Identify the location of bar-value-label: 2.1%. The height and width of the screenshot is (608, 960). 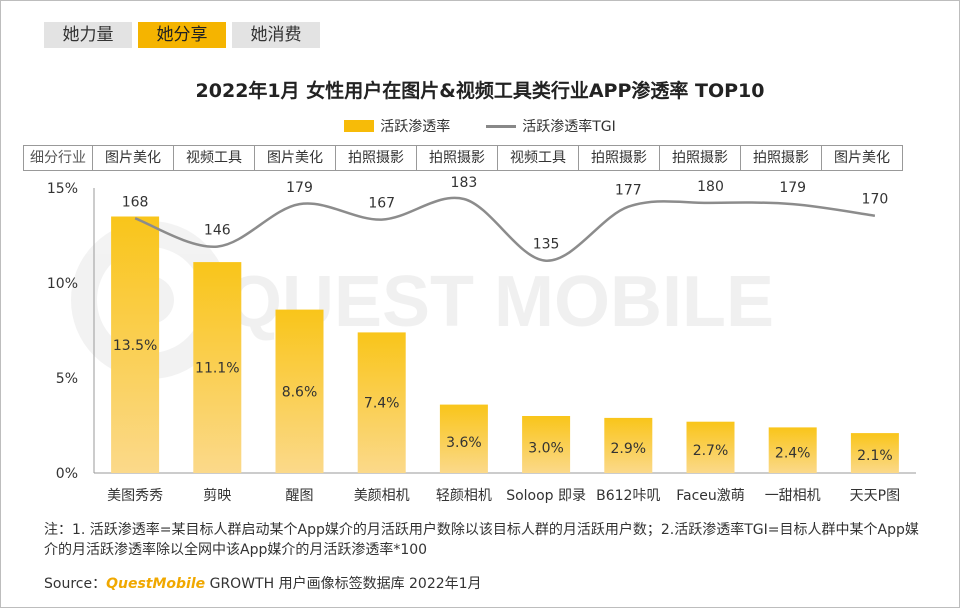
(875, 456).